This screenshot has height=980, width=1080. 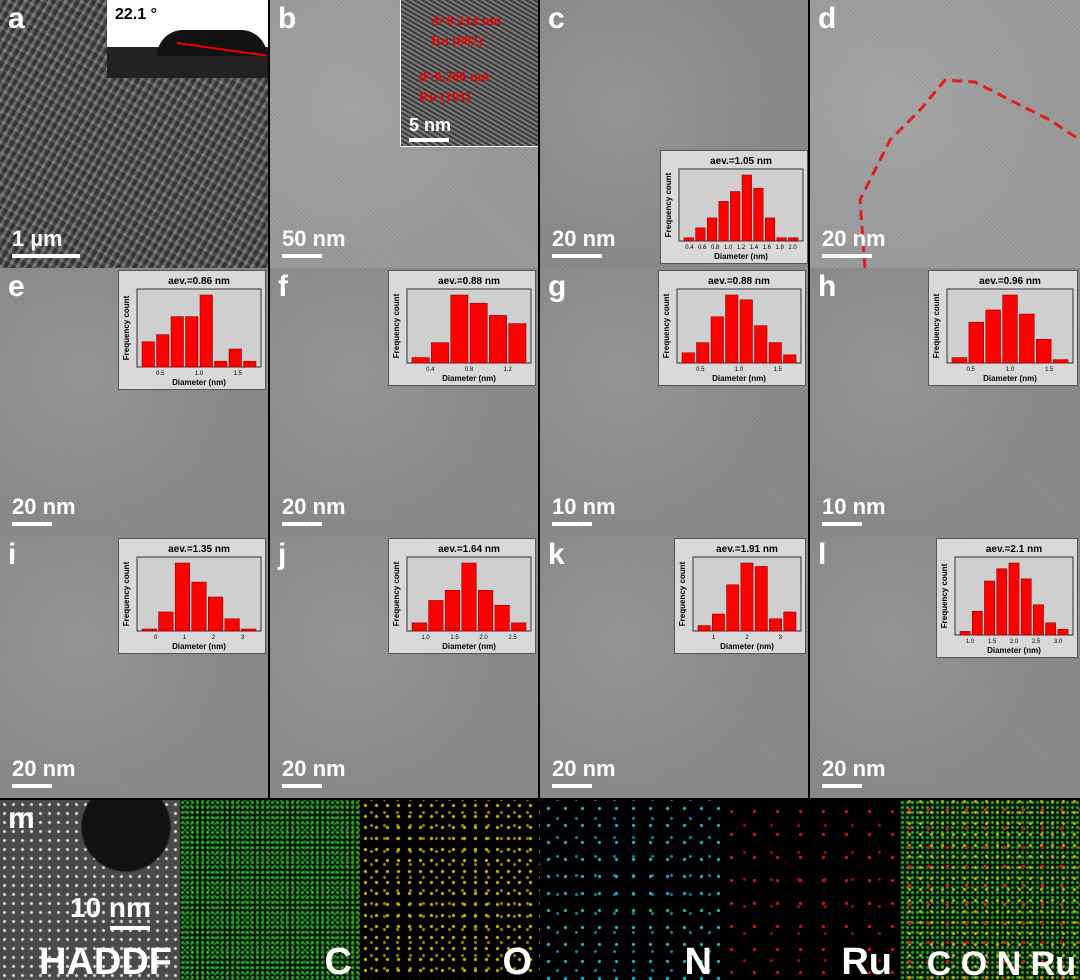 I want to click on carbon-map: C, so click(x=270, y=890).